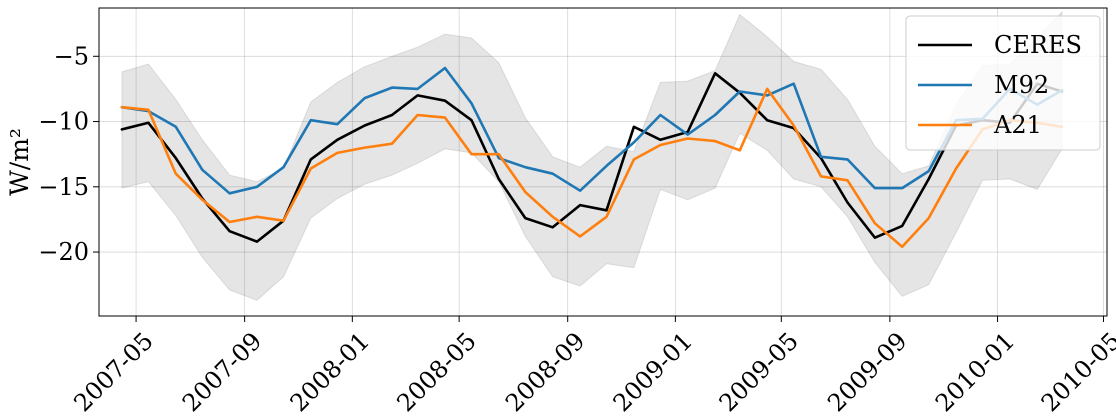 This screenshot has width=1116, height=420. Describe the element at coordinates (19, 162) in the screenshot. I see `y-axis-label: W/m²` at that location.